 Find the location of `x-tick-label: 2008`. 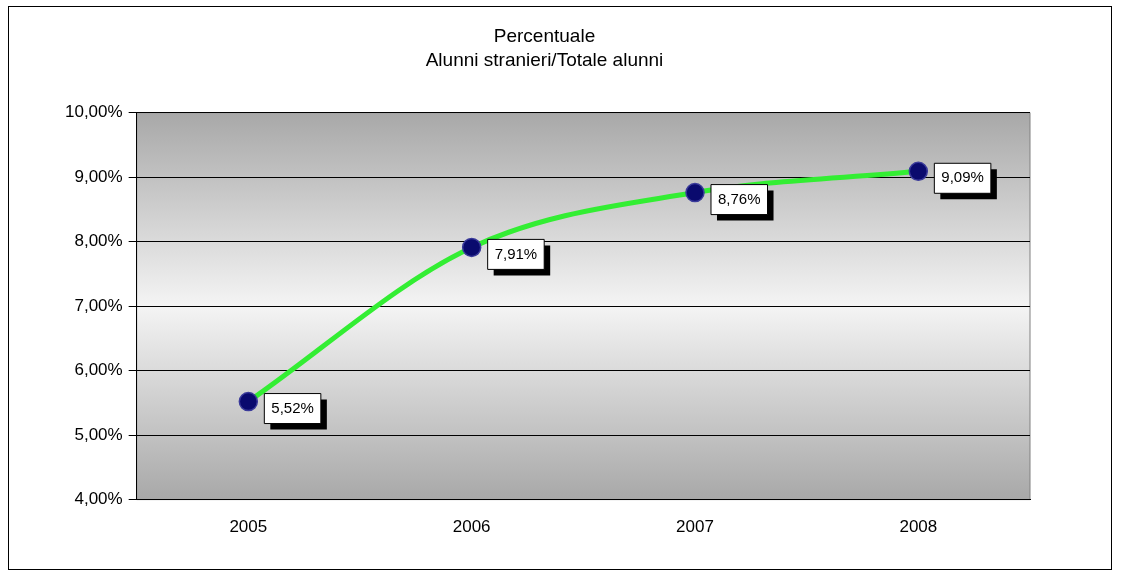

x-tick-label: 2008 is located at coordinates (918, 527).